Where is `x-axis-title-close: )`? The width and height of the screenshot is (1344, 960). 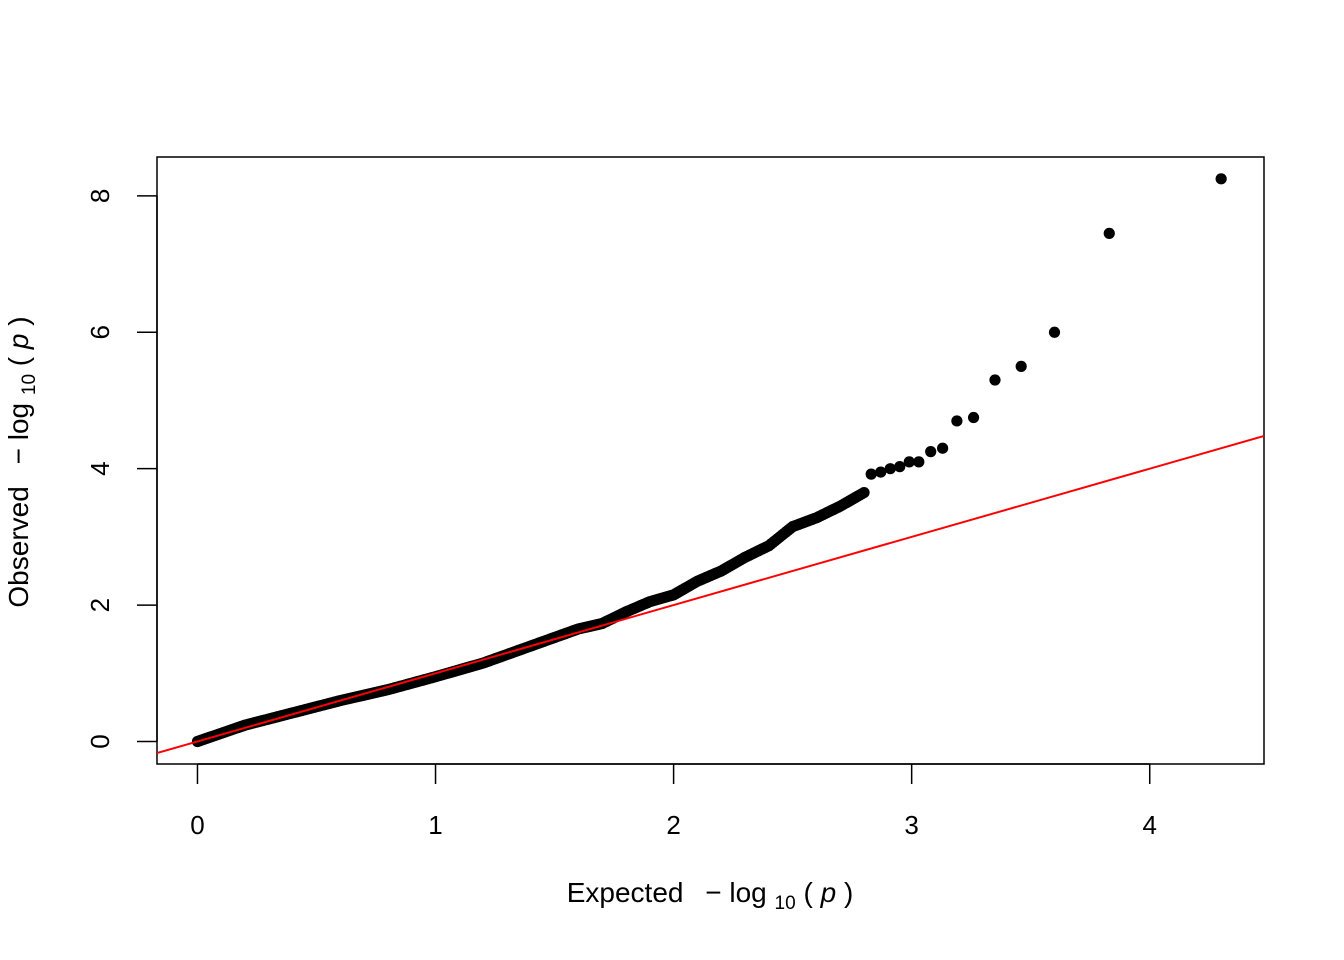
x-axis-title-close: ) is located at coordinates (848, 892).